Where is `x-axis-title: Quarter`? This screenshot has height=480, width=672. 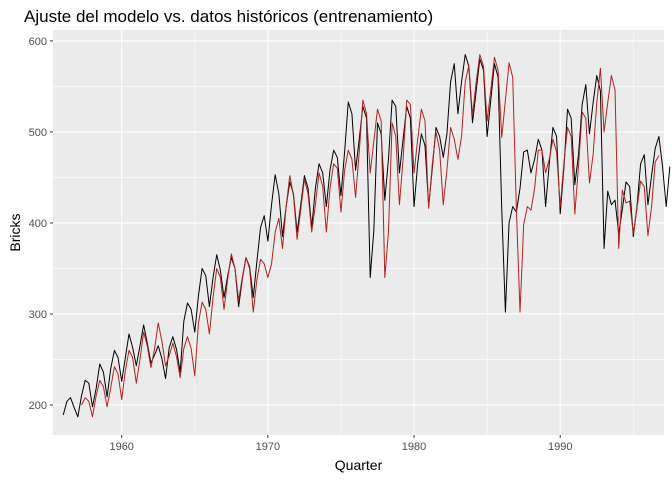 x-axis-title: Quarter is located at coordinates (359, 465).